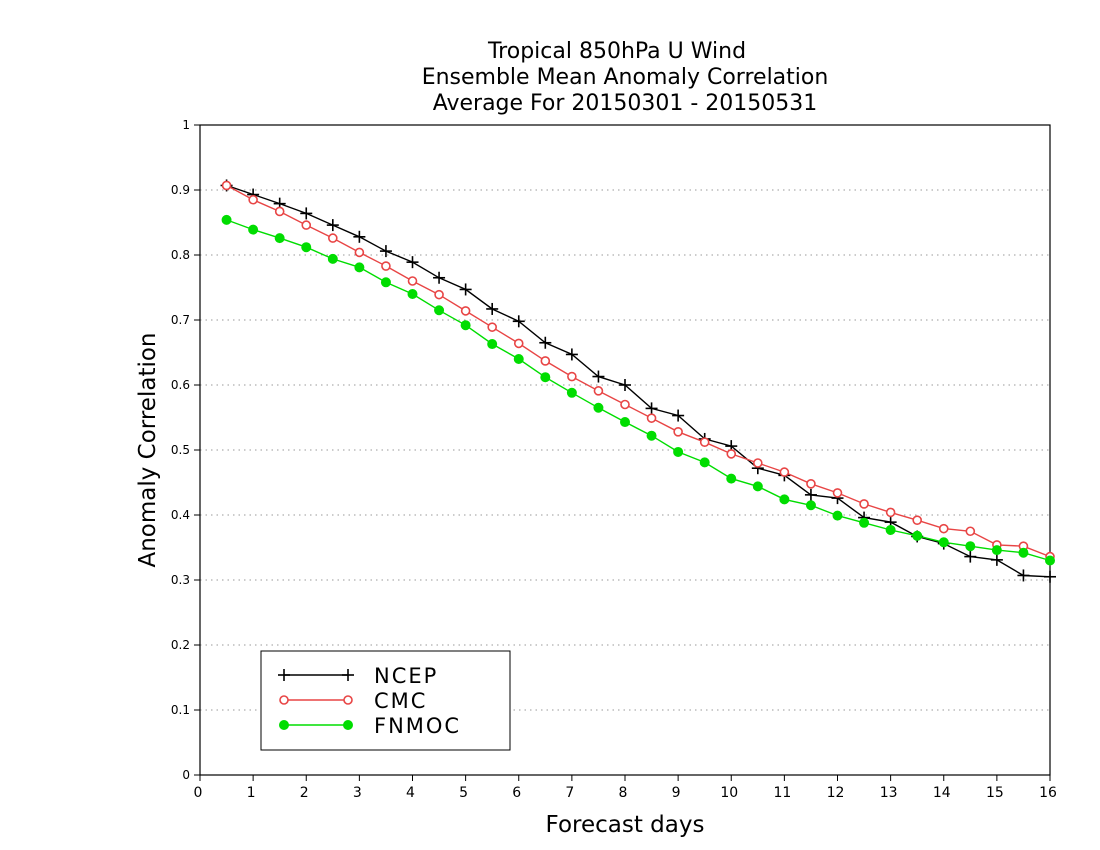  What do you see at coordinates (180, 515) in the screenshot?
I see `y-tick-label: 0.4` at bounding box center [180, 515].